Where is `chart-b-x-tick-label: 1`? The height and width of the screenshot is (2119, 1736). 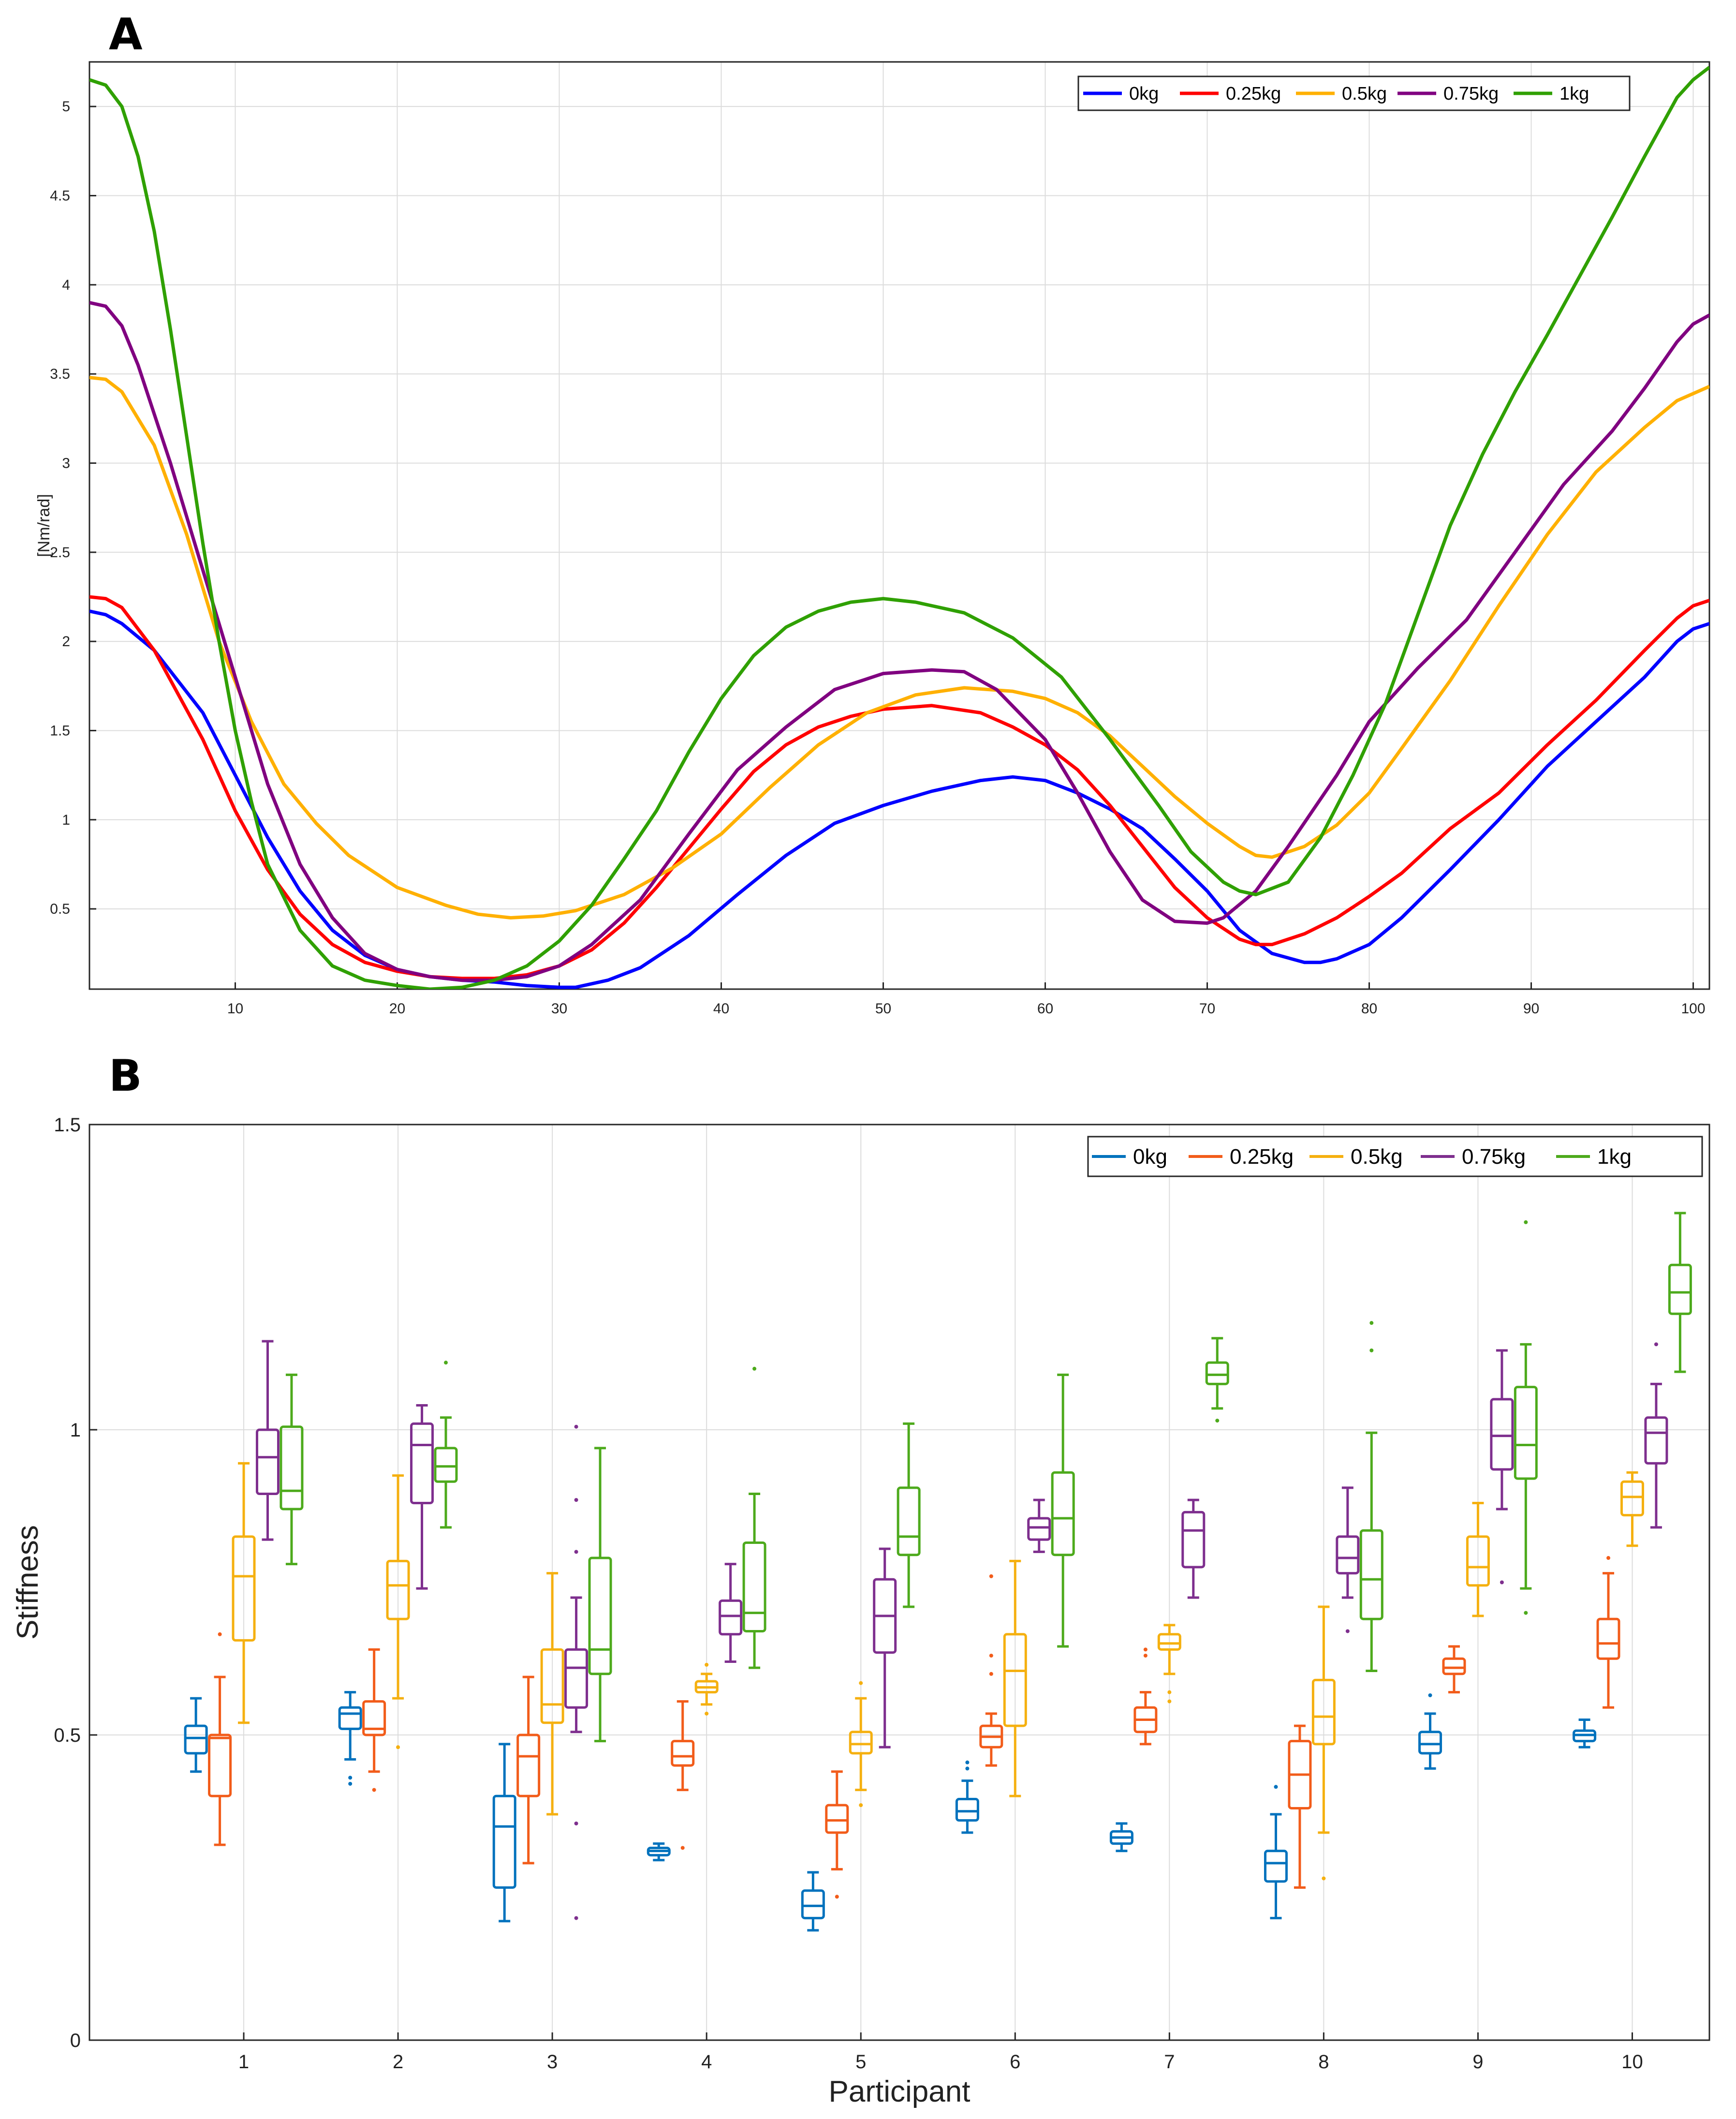
chart-b-x-tick-label: 1 is located at coordinates (243, 2062).